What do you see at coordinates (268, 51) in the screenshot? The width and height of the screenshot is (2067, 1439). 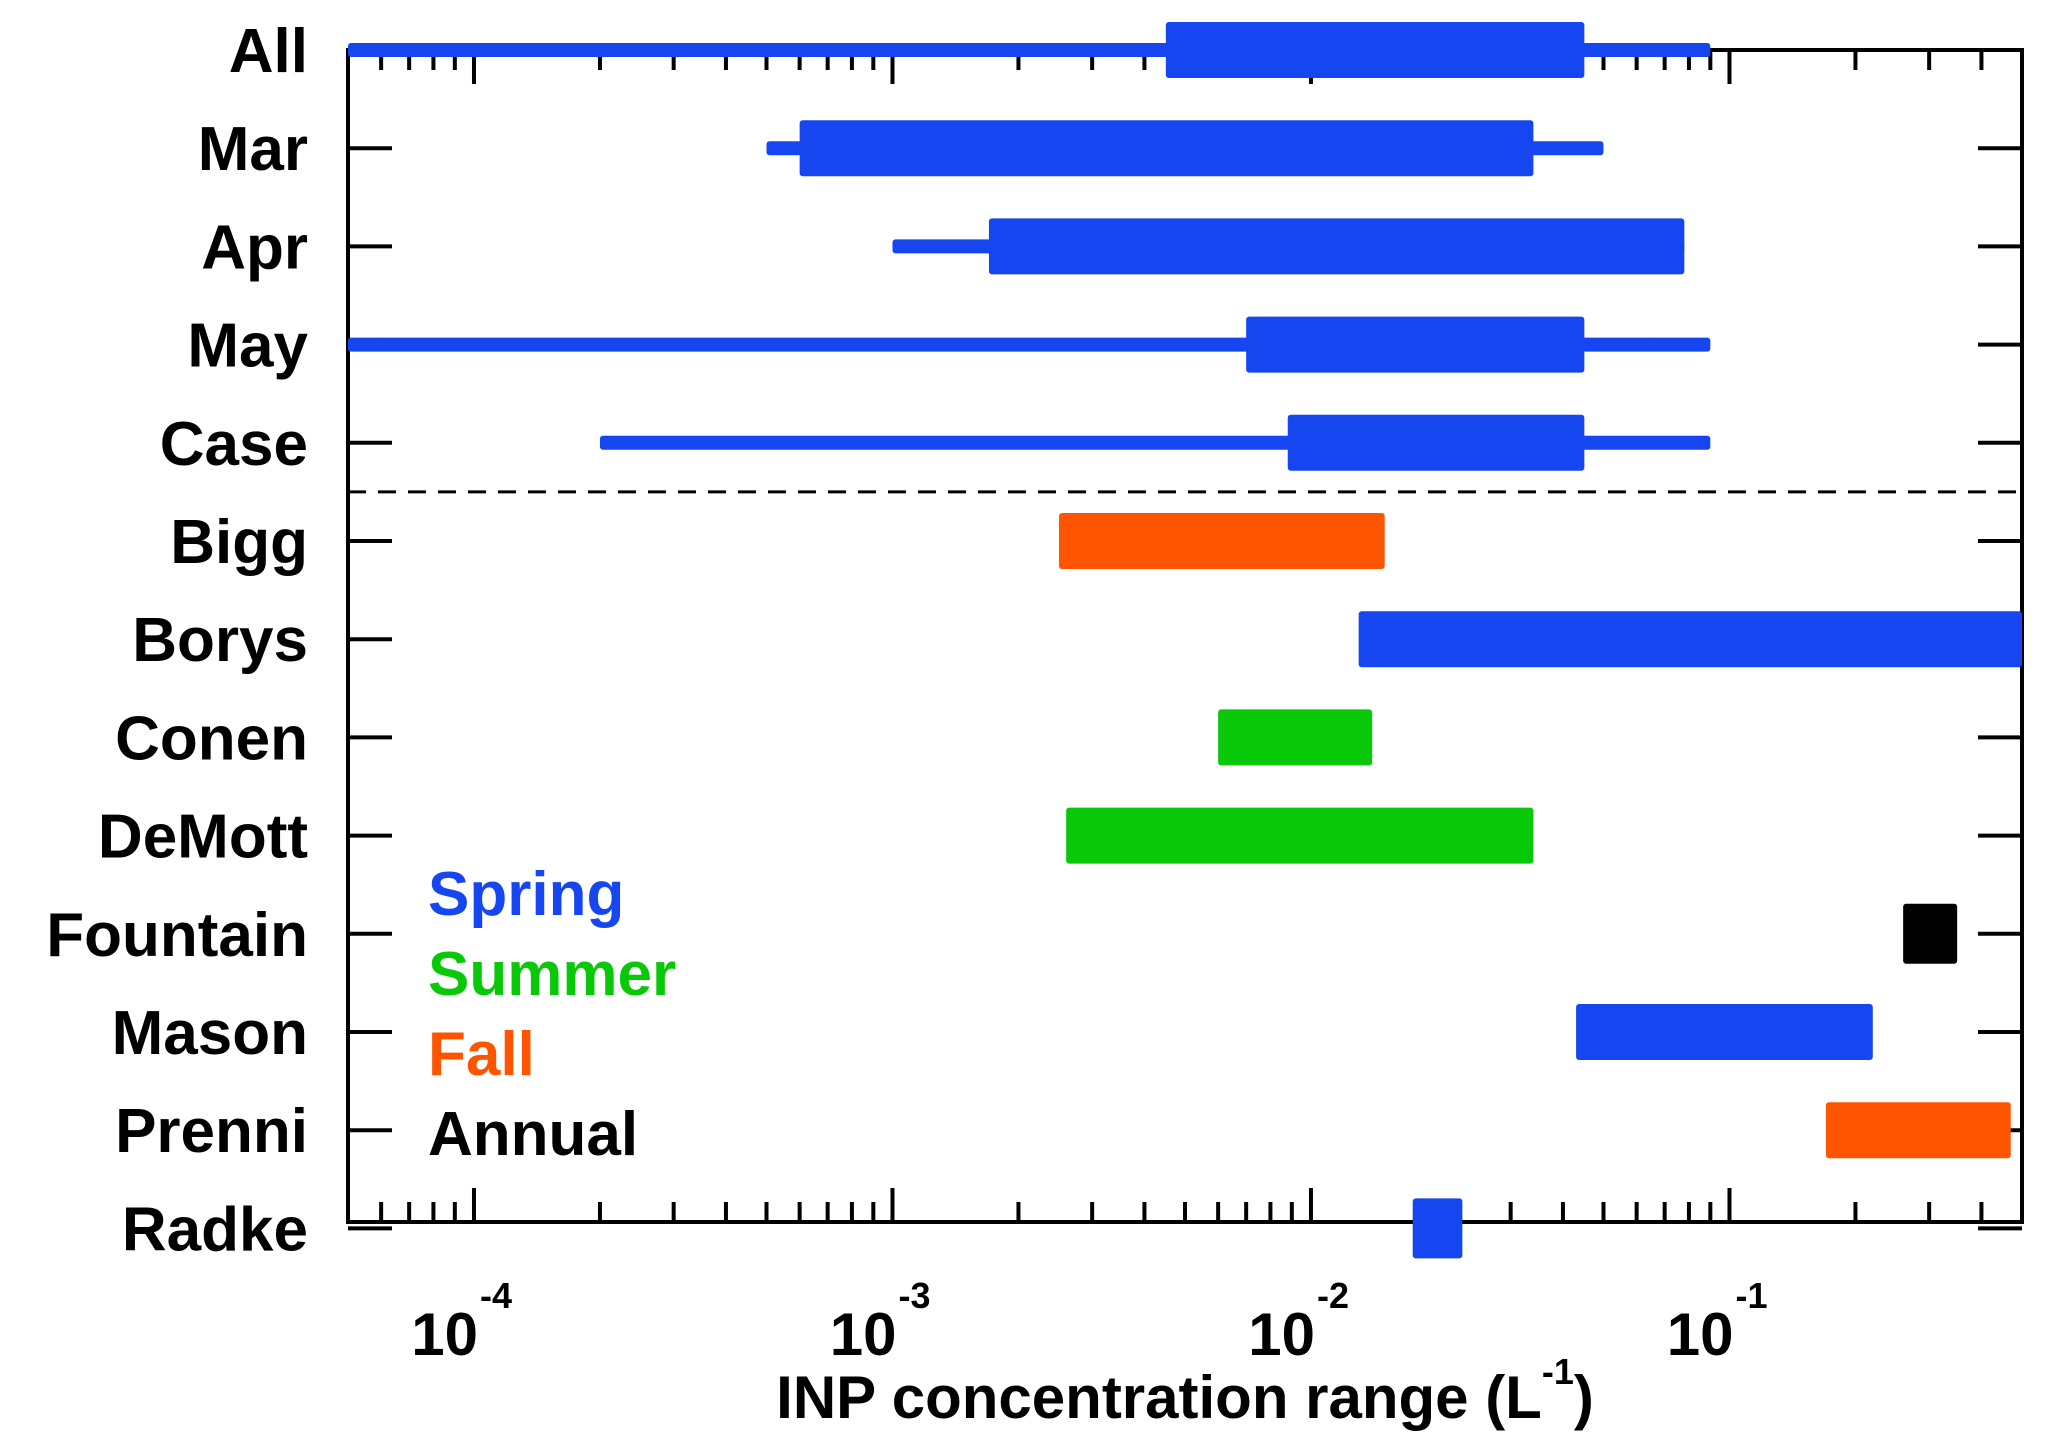 I see `category-label-all: All` at bounding box center [268, 51].